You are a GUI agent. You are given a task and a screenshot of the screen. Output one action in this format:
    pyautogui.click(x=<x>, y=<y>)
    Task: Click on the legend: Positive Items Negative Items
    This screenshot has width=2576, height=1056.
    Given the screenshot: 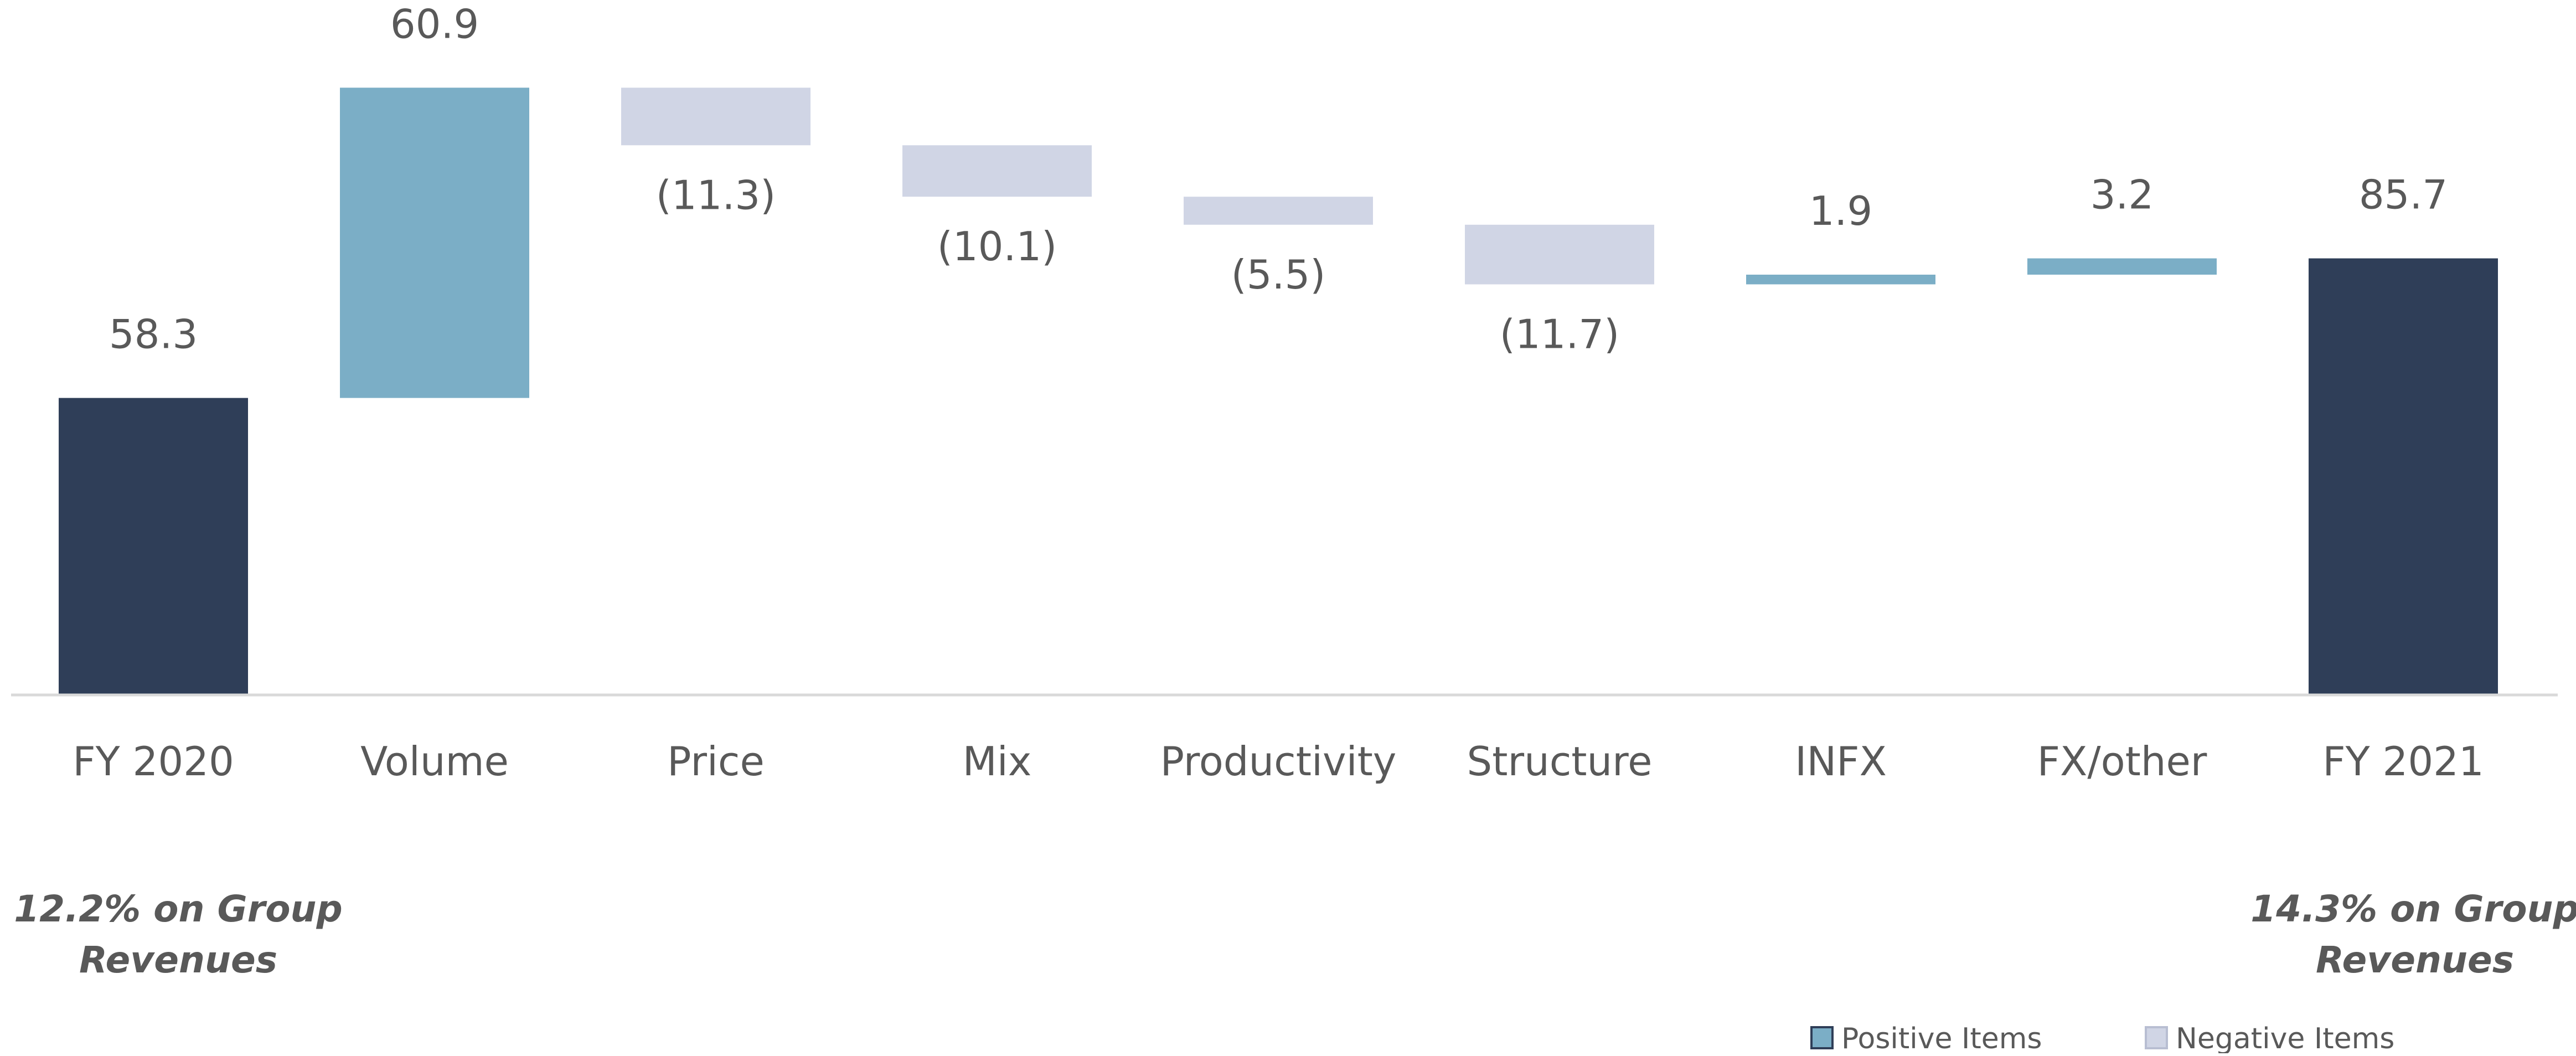 What is the action you would take?
    pyautogui.click(x=2102, y=1038)
    